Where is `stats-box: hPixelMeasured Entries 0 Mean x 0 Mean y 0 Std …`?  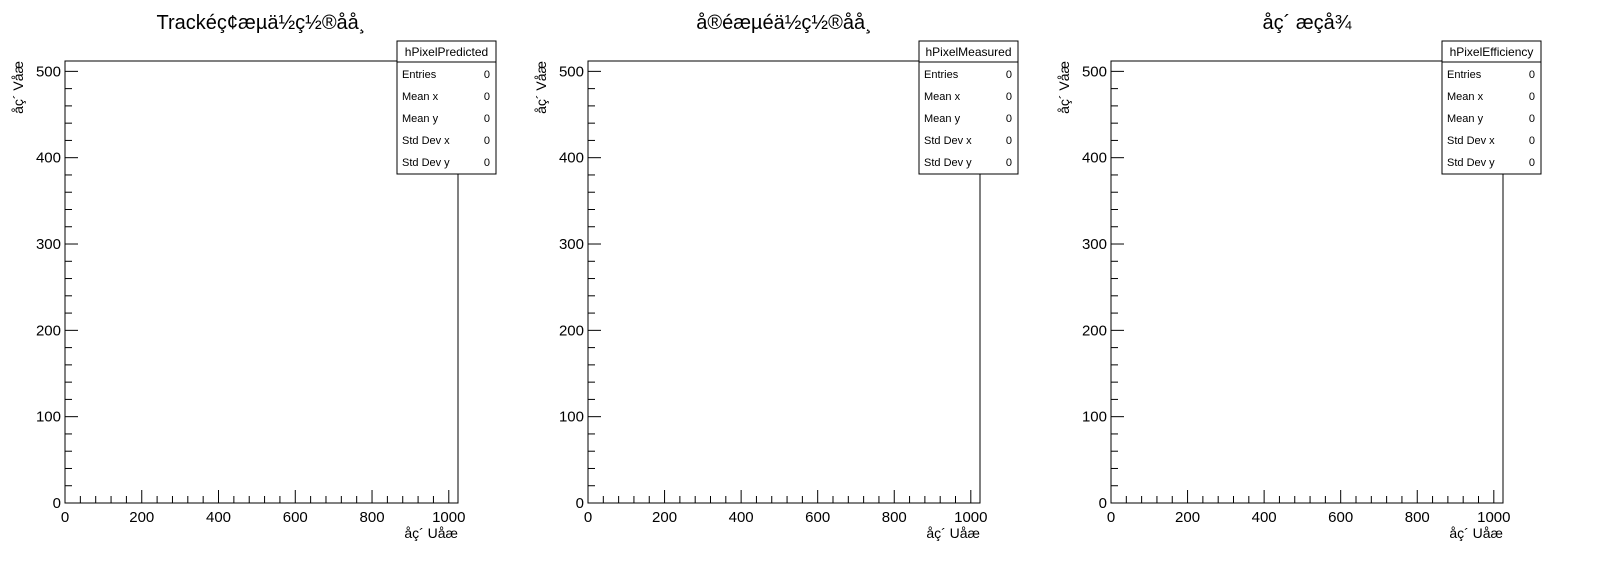
stats-box: hPixelMeasured Entries 0 Mean x 0 Mean y 0 Std … is located at coordinates (968, 107).